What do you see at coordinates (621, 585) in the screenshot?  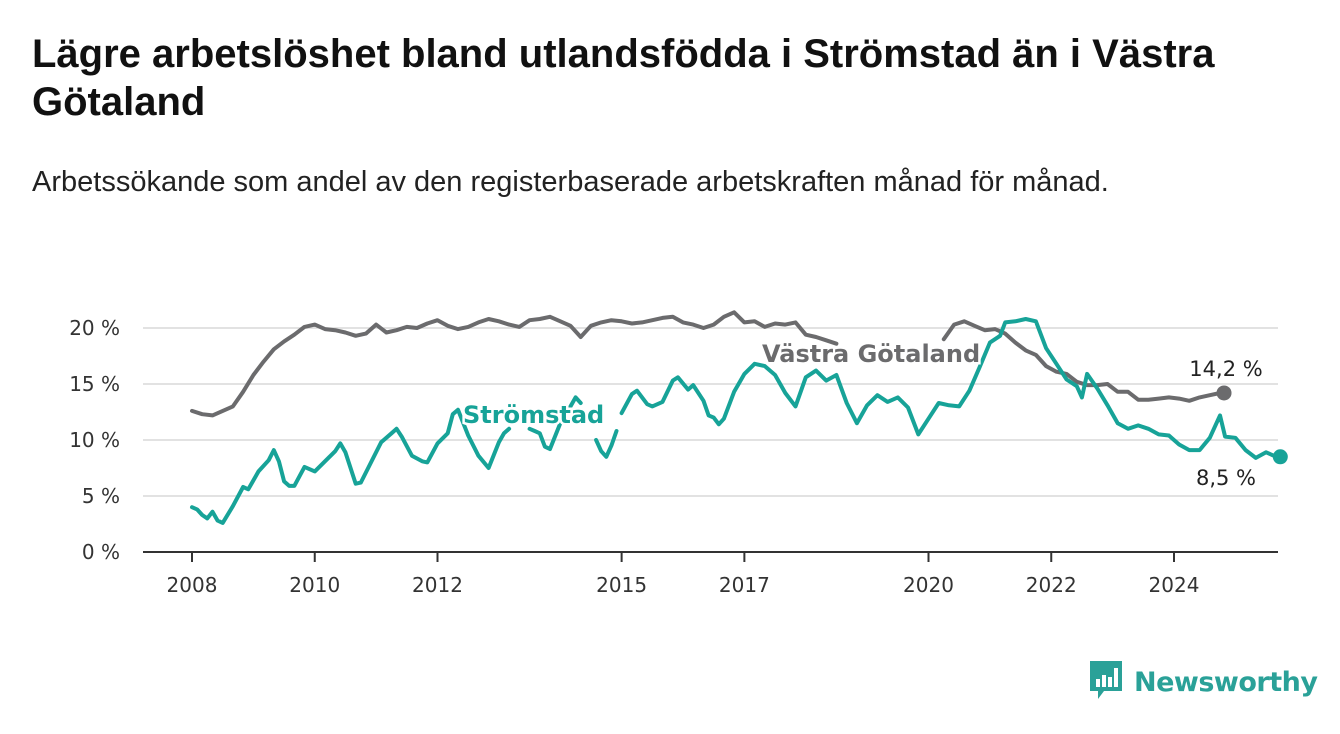 I see `x-tick-label: 2015` at bounding box center [621, 585].